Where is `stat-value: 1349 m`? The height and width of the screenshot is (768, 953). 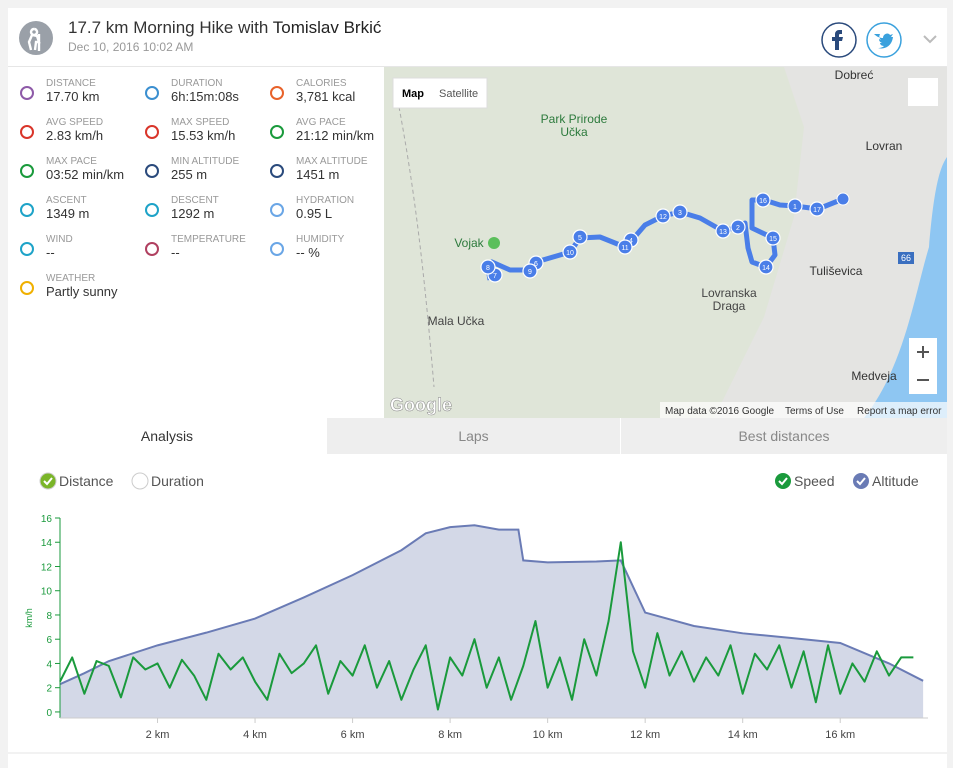 stat-value: 1349 m is located at coordinates (68, 213).